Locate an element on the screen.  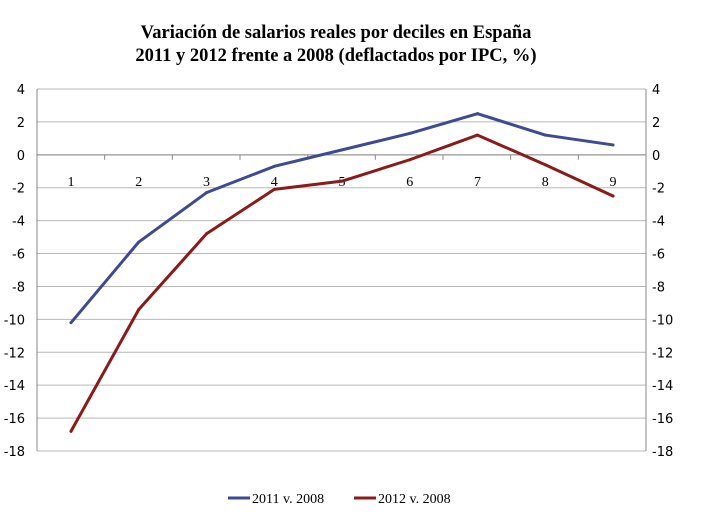
y-tick-label-right: 4 is located at coordinates (656, 90).